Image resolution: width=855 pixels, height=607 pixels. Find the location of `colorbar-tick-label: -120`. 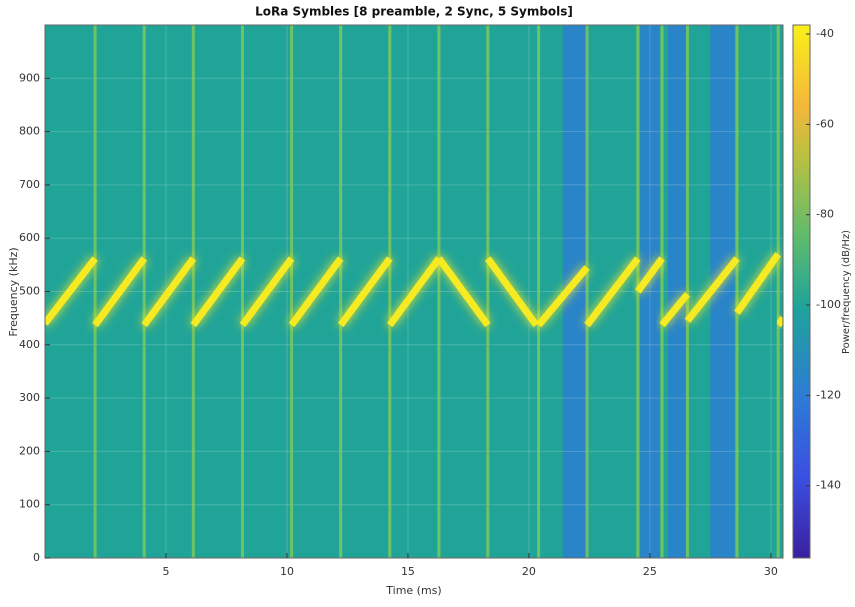

colorbar-tick-label: -120 is located at coordinates (828, 394).